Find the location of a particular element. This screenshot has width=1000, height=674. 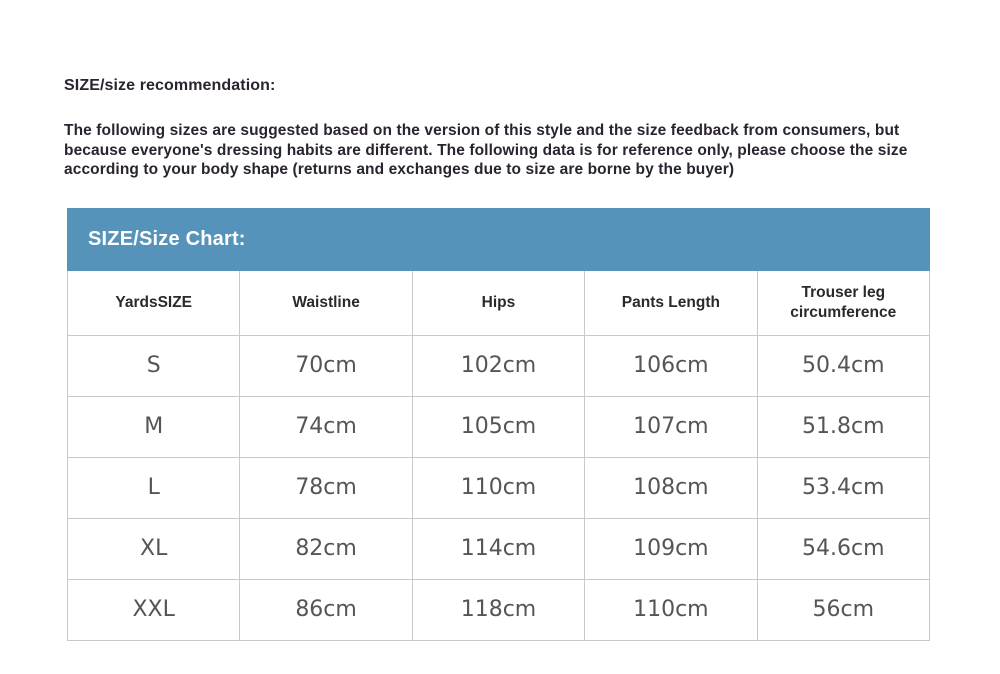

column-header-yards-size: YardsSIZE is located at coordinates (153, 303).